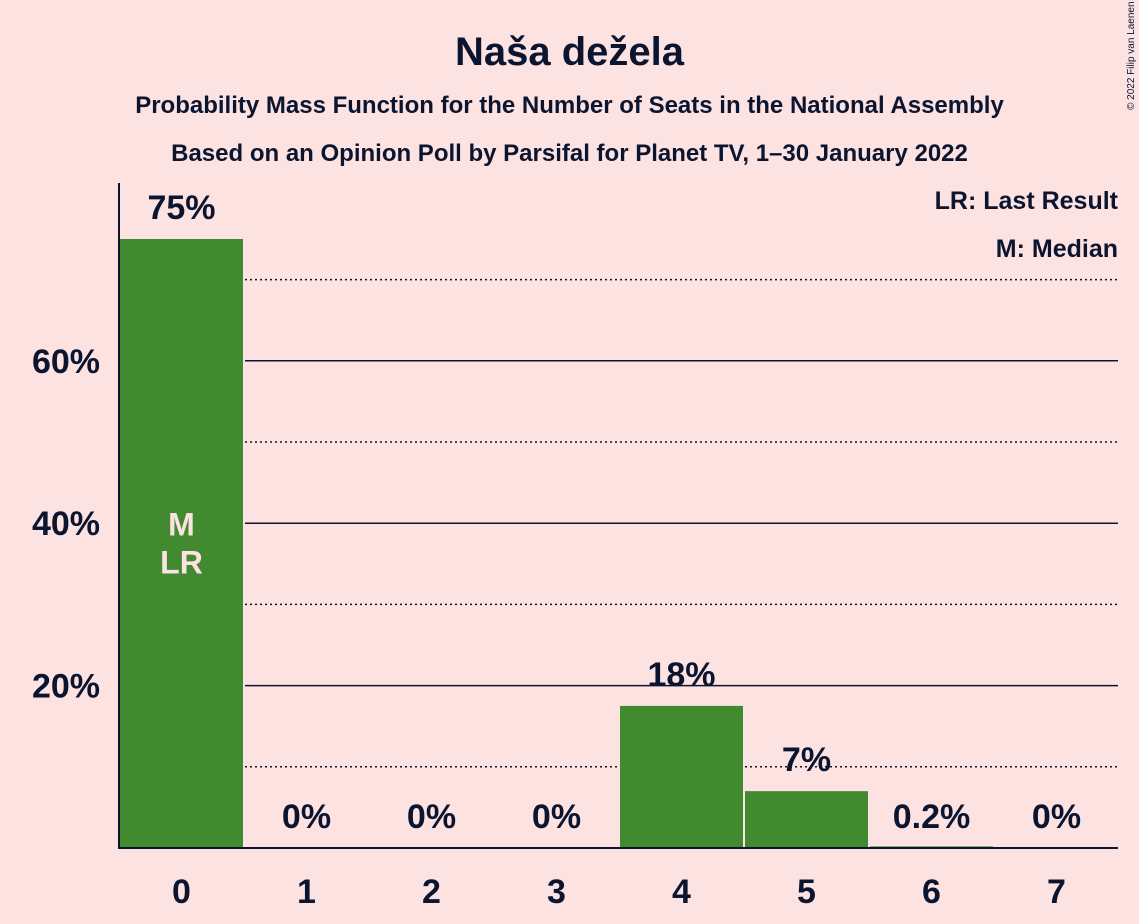  I want to click on data-label-1: 0%, so click(306, 817).